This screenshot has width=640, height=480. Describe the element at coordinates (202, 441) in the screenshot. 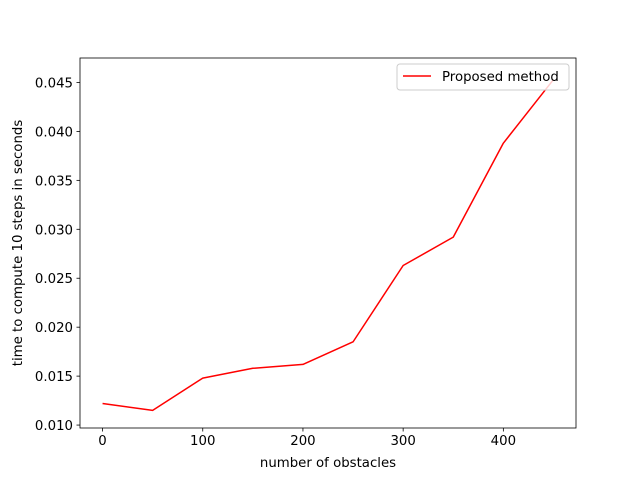

I see `x-tick-label: 100` at that location.